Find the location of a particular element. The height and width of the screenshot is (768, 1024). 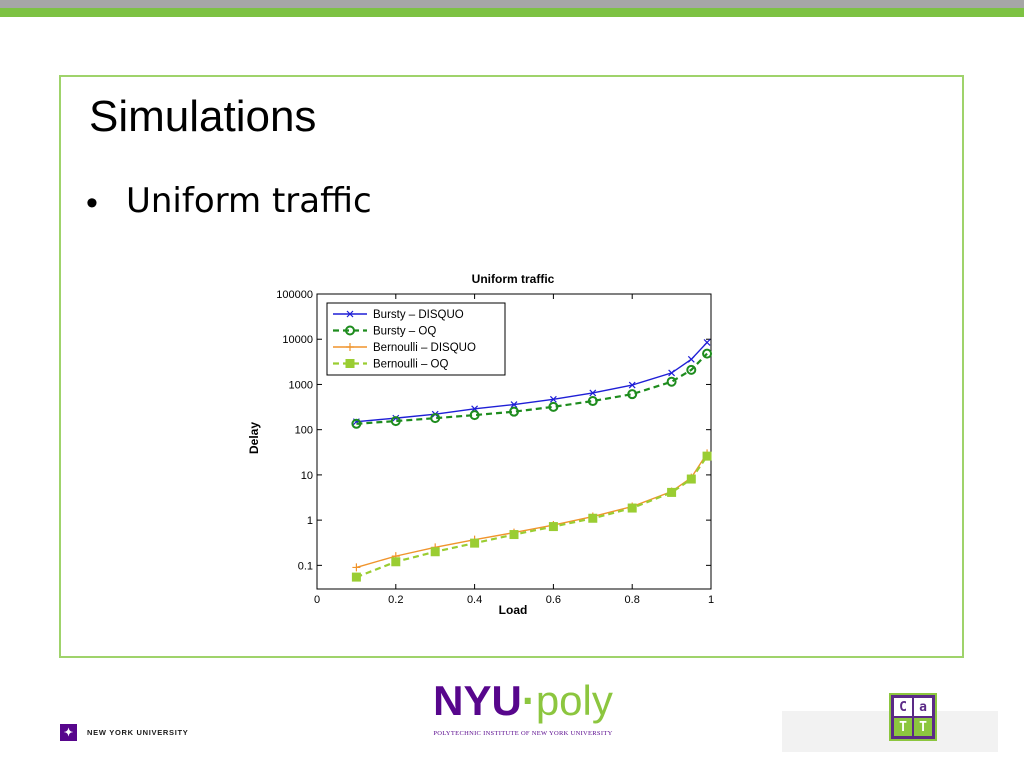

x-tick-label: 0.6 is located at coordinates (553, 600).